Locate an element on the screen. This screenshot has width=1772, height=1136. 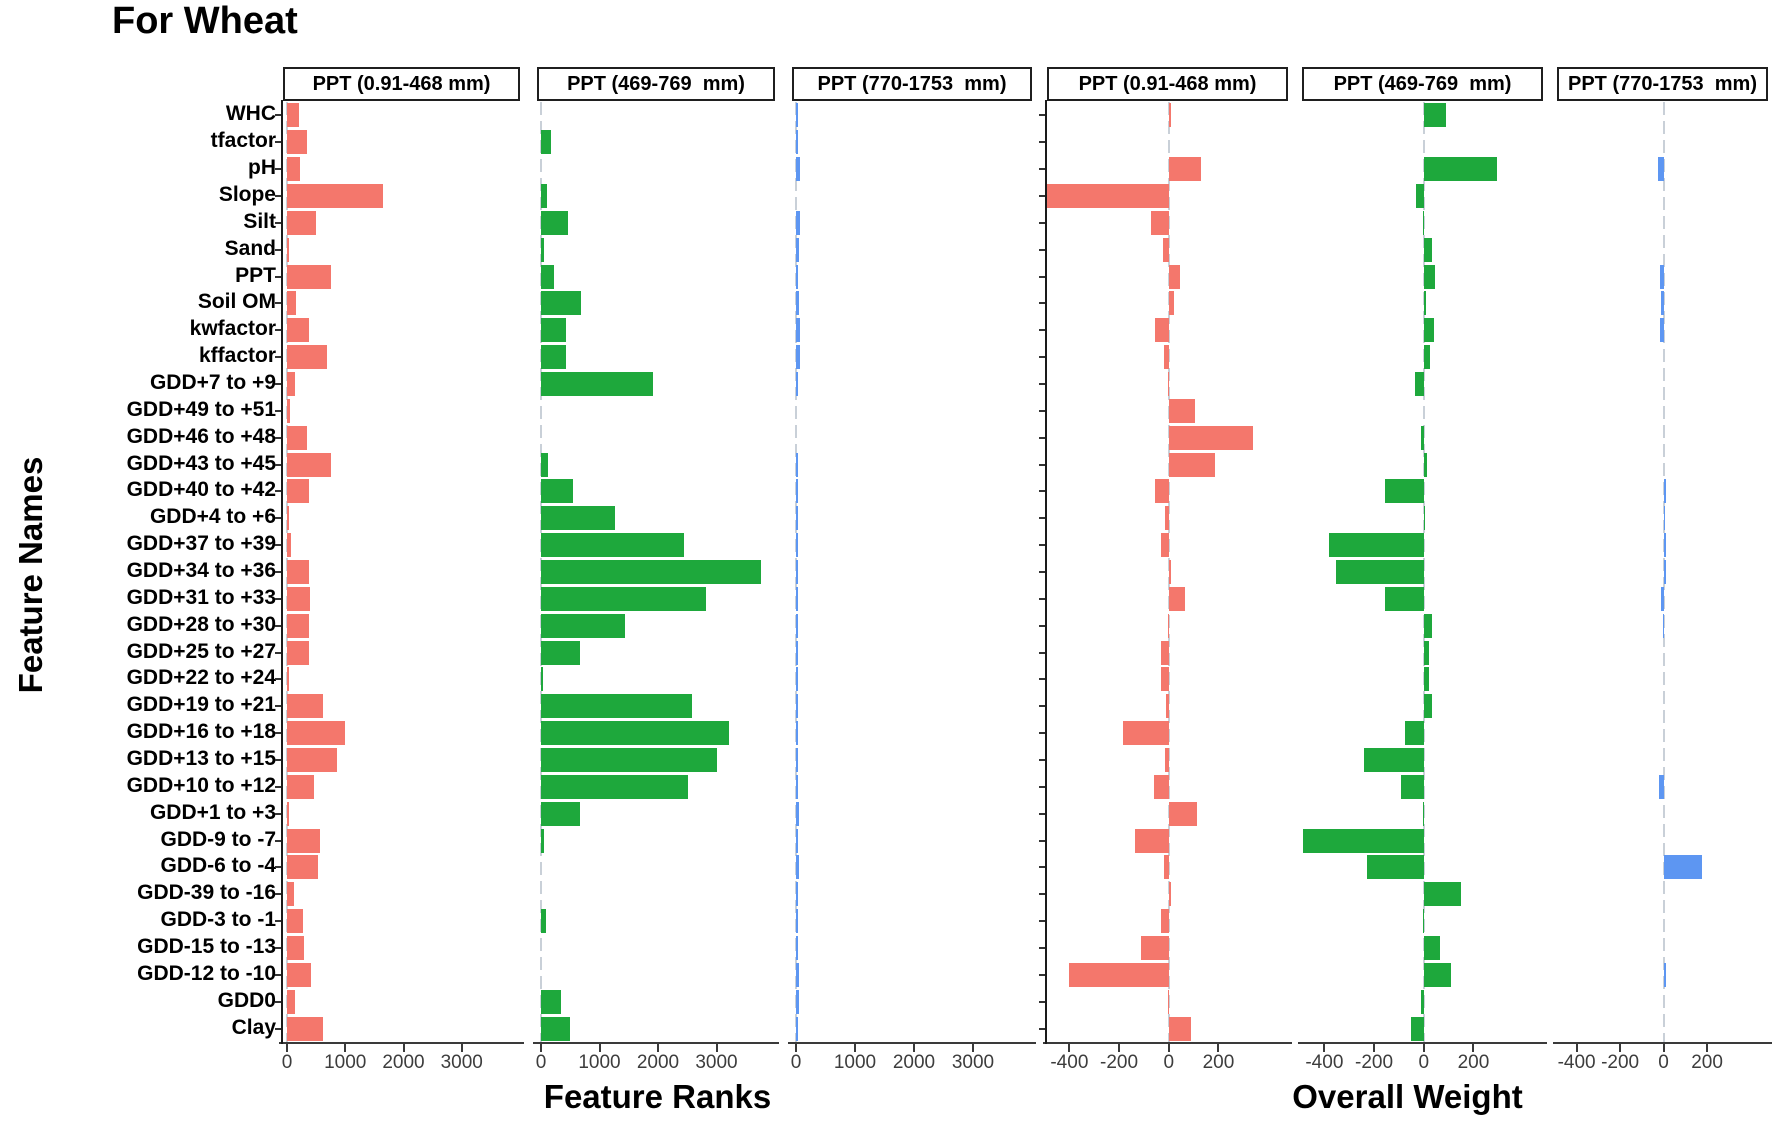
x-tick-label: 200 is located at coordinates (1218, 1062).